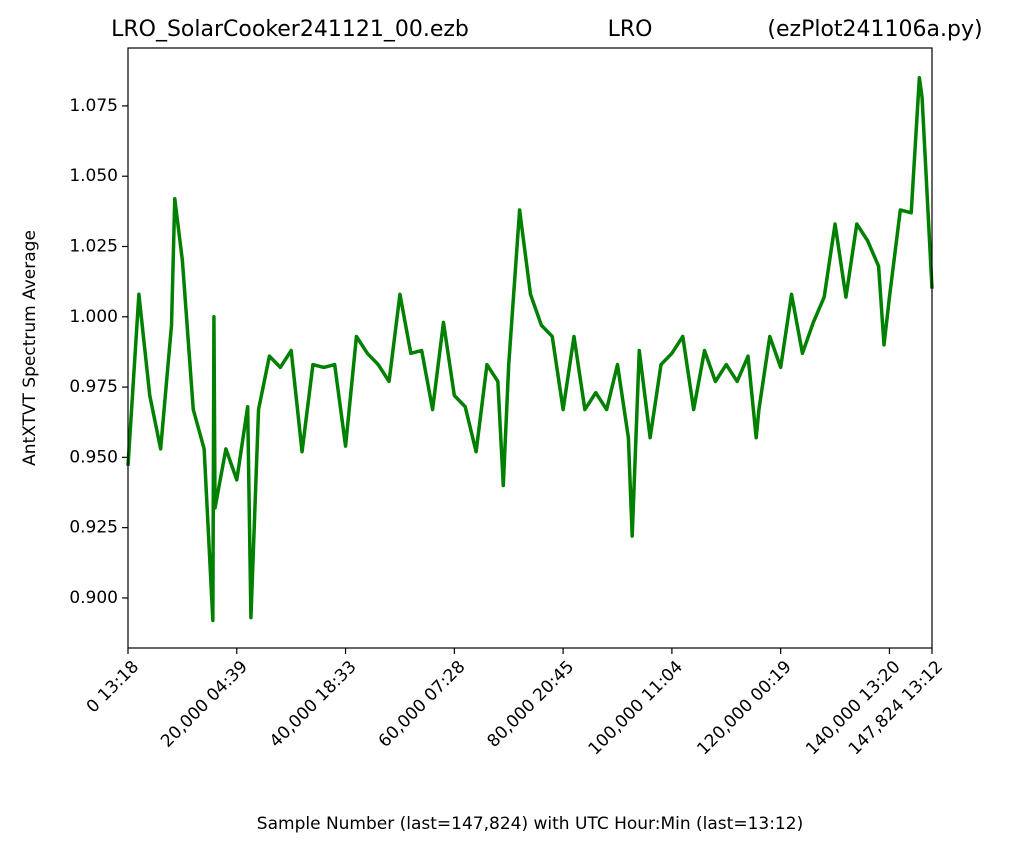 The image size is (1024, 851). I want to click on chart-title: (ezPlot241106a.py), so click(874, 29).